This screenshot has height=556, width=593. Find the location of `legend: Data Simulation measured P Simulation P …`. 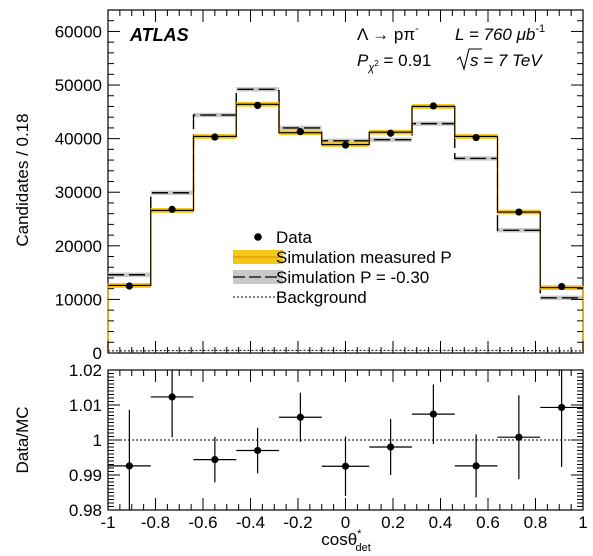

legend: Data Simulation measured P Simulation P … is located at coordinates (342, 267).